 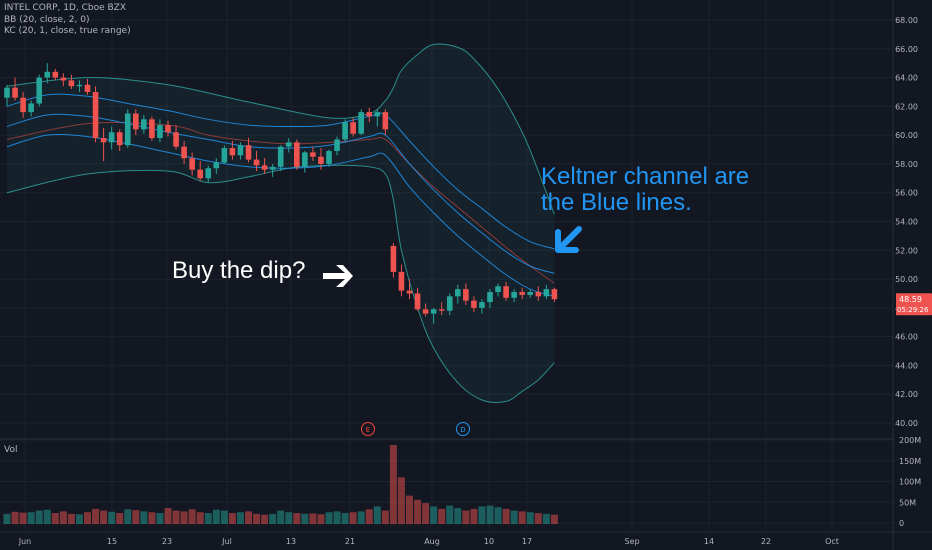 What do you see at coordinates (766, 541) in the screenshot?
I see `x-tick-label: 22` at bounding box center [766, 541].